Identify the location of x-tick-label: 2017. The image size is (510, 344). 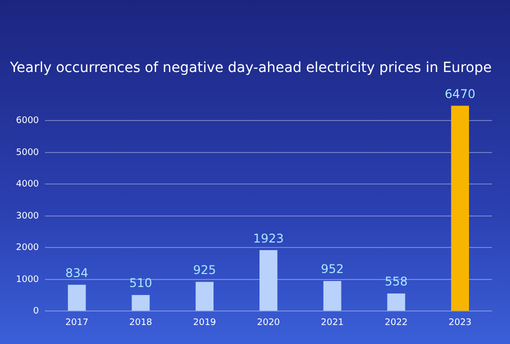
(76, 323).